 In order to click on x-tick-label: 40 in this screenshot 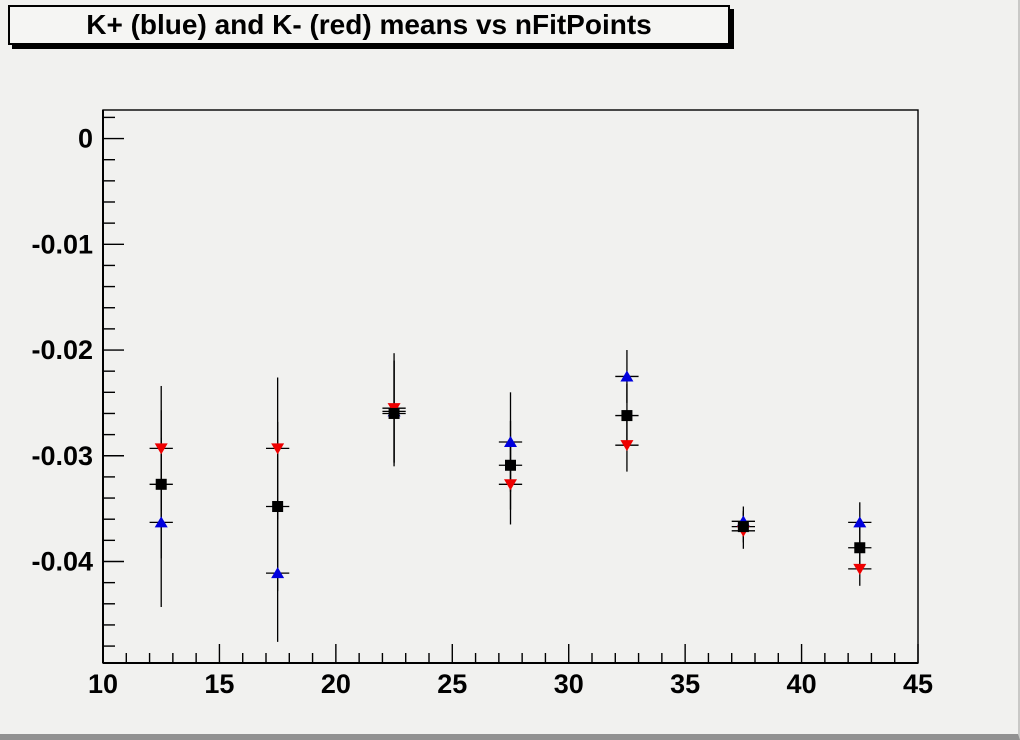, I will do `click(802, 684)`.